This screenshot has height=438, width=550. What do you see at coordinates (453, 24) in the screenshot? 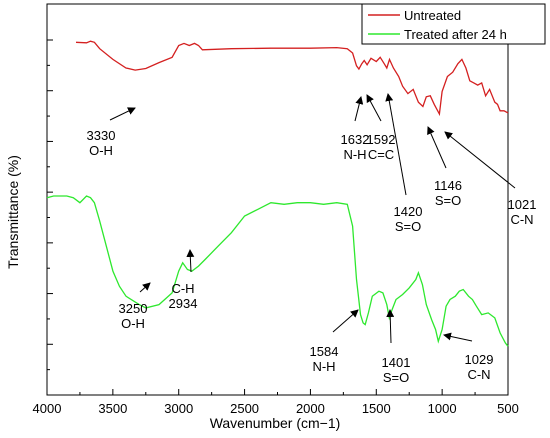
I see `legend-box` at bounding box center [453, 24].